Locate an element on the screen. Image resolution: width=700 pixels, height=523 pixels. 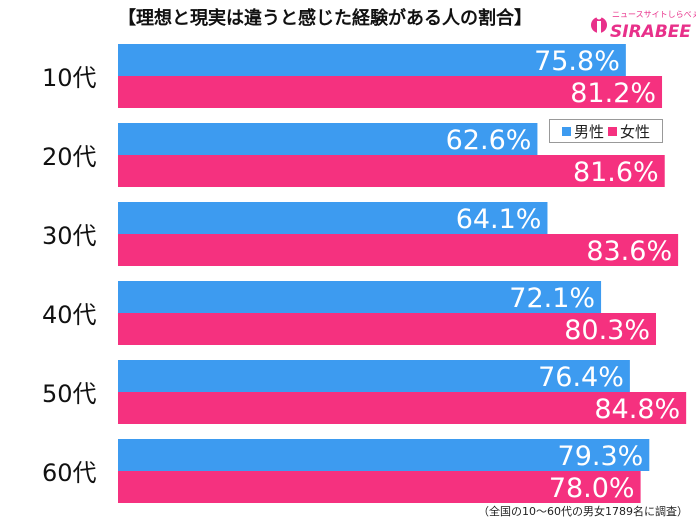
bar-value-label-female: 84.8% is located at coordinates (637, 409).